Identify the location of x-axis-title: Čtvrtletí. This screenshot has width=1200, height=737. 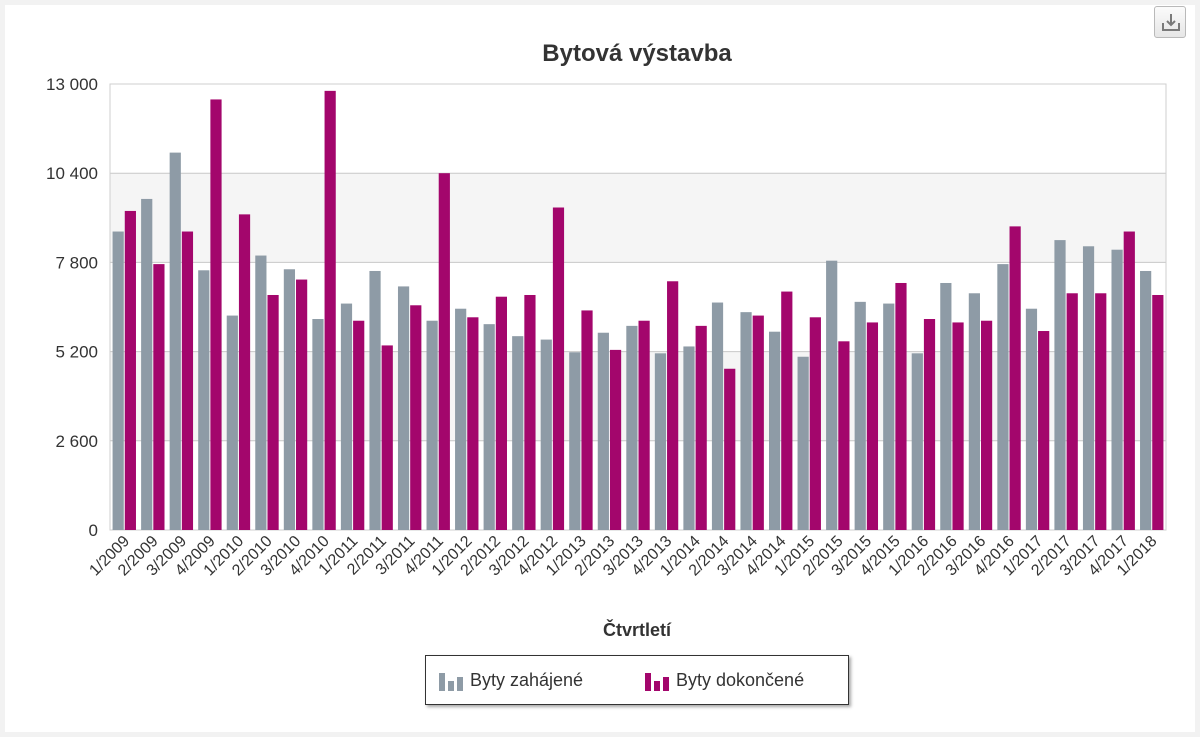
(637, 629).